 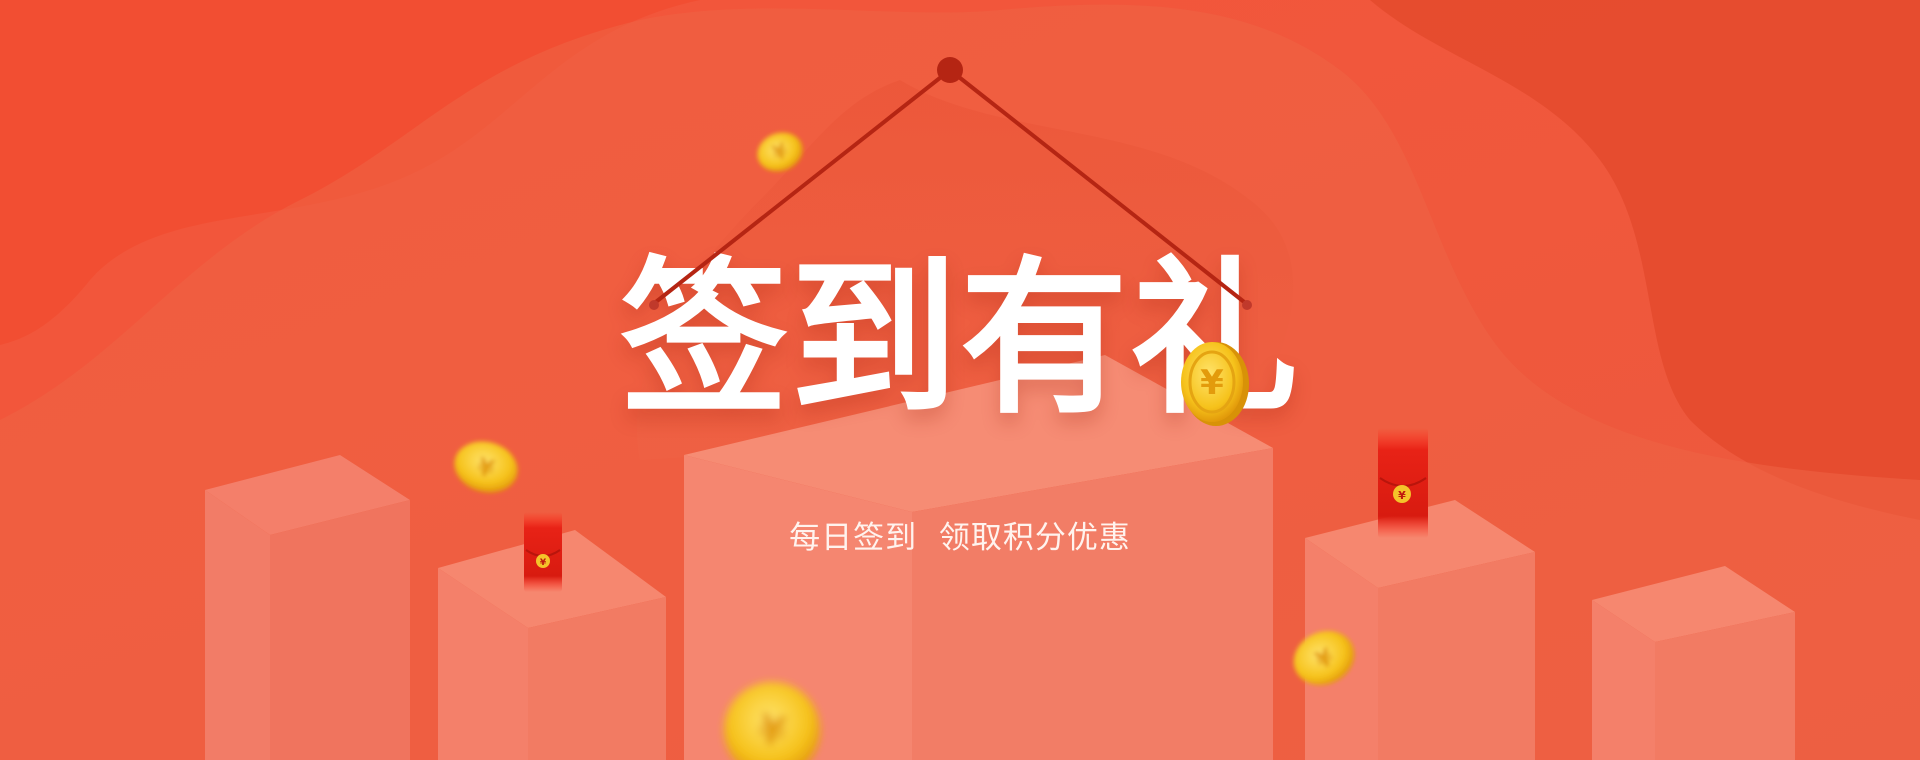 I want to click on banner-subtitle: 每日签到 领取积分优惠, so click(x=960, y=538).